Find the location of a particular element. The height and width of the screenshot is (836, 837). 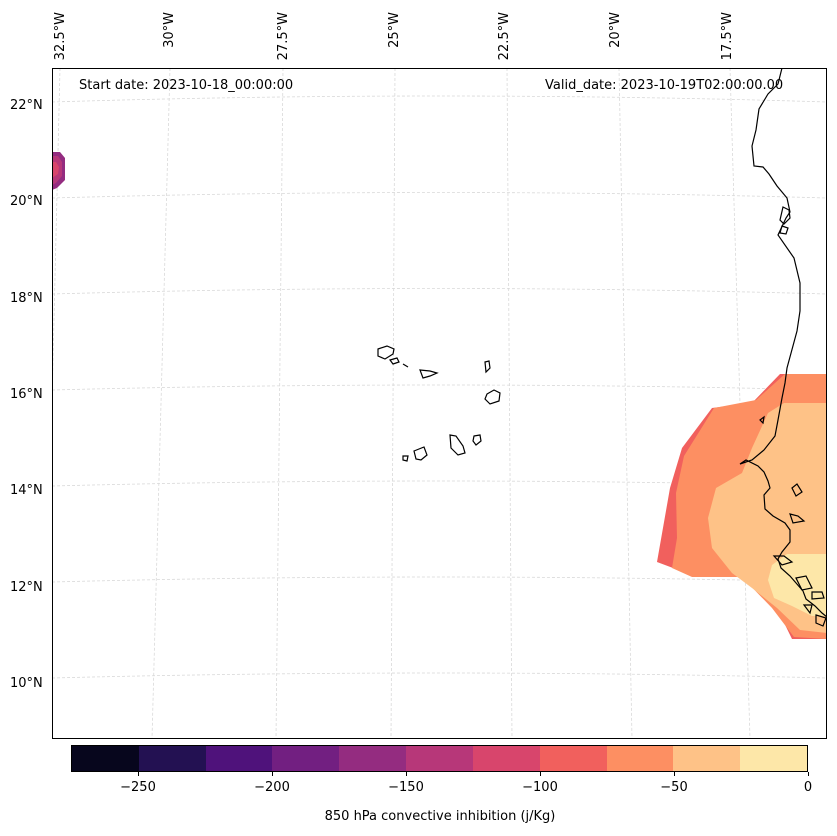

lon-label-25w: 25°W is located at coordinates (394, 30).